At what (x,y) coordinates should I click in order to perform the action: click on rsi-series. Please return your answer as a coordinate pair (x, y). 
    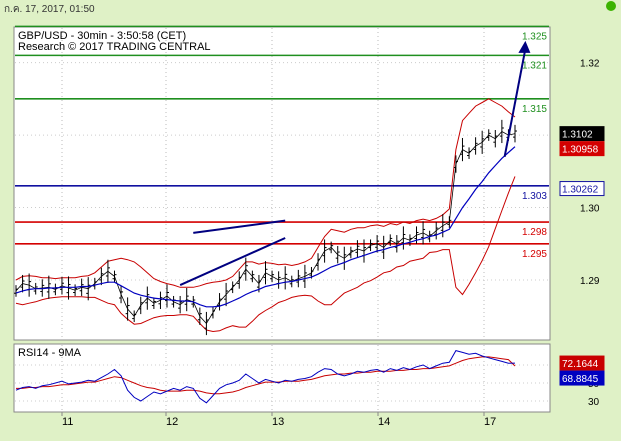
    Looking at the image, I should click on (265, 377).